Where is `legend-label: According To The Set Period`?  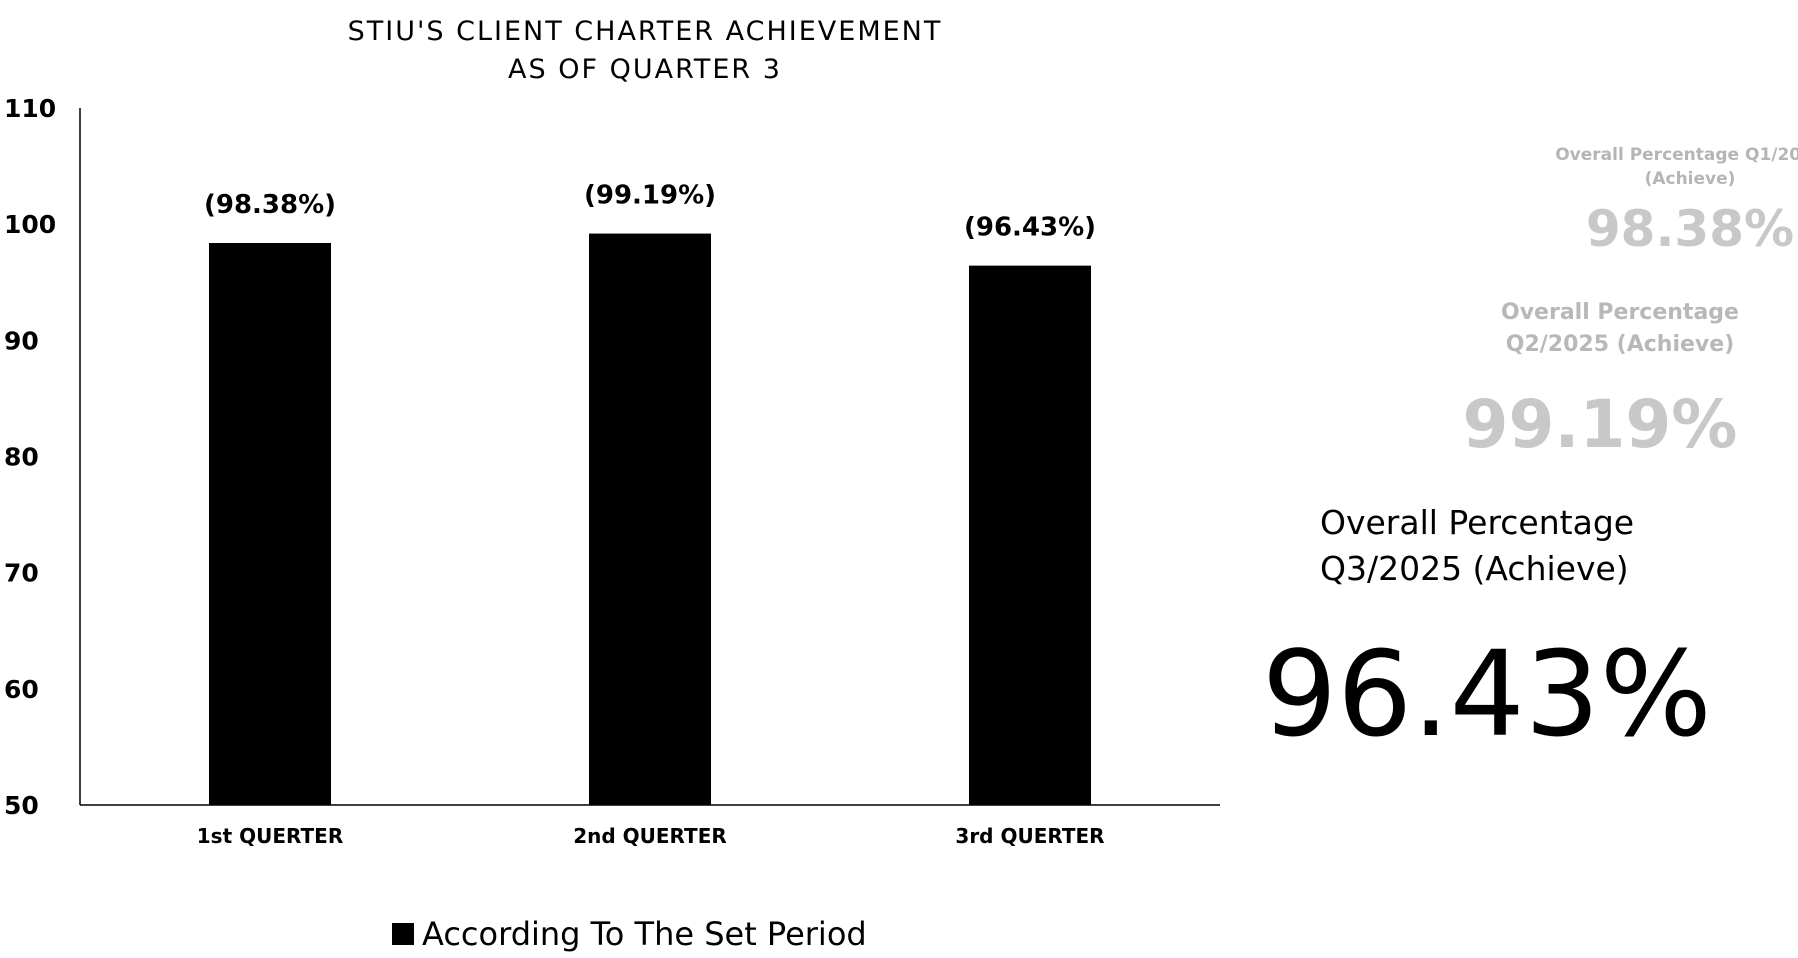 legend-label: According To The Set Period is located at coordinates (644, 934).